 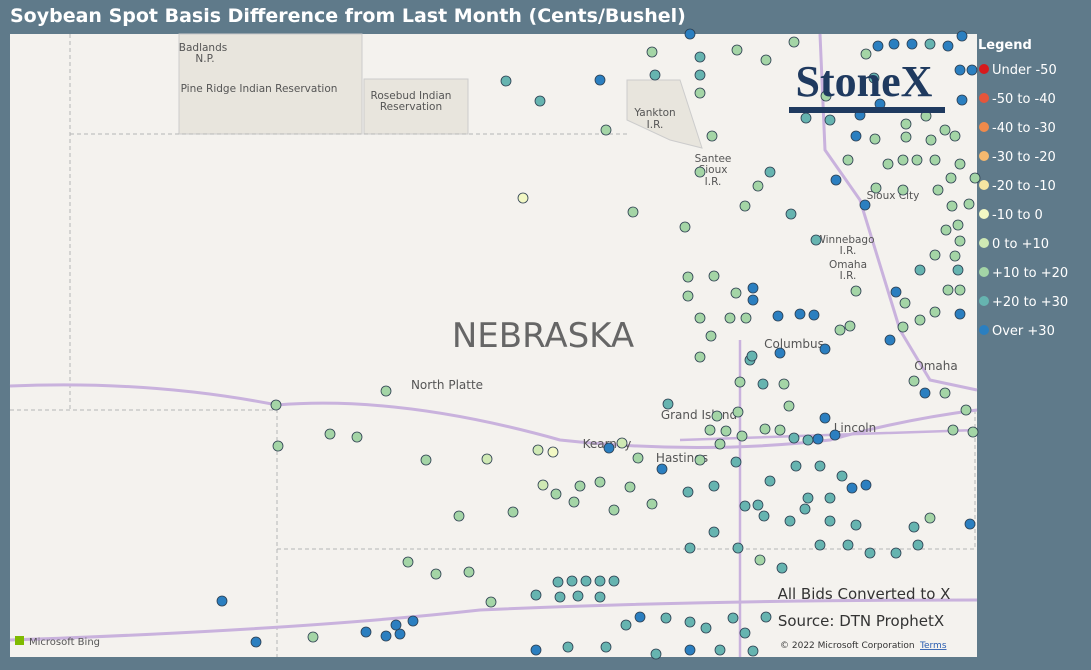 I want to click on legend-label: -40 to -30, so click(x=1024, y=128).